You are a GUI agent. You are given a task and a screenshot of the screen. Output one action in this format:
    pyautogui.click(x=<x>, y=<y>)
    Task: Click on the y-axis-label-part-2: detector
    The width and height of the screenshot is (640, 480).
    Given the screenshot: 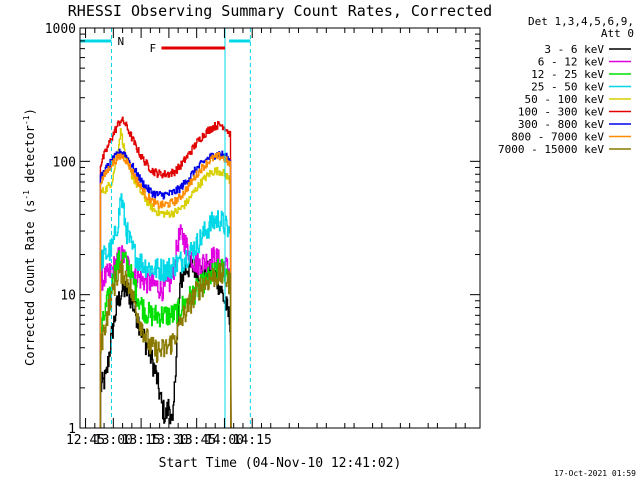 What is the action you would take?
    pyautogui.click(x=30, y=157)
    